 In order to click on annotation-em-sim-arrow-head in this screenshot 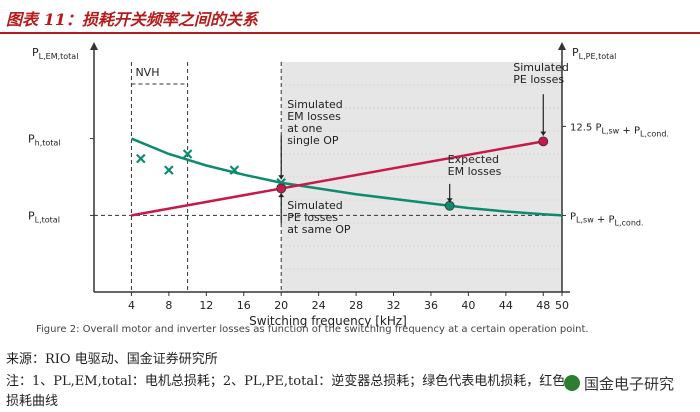, I will do `click(281, 177)`.